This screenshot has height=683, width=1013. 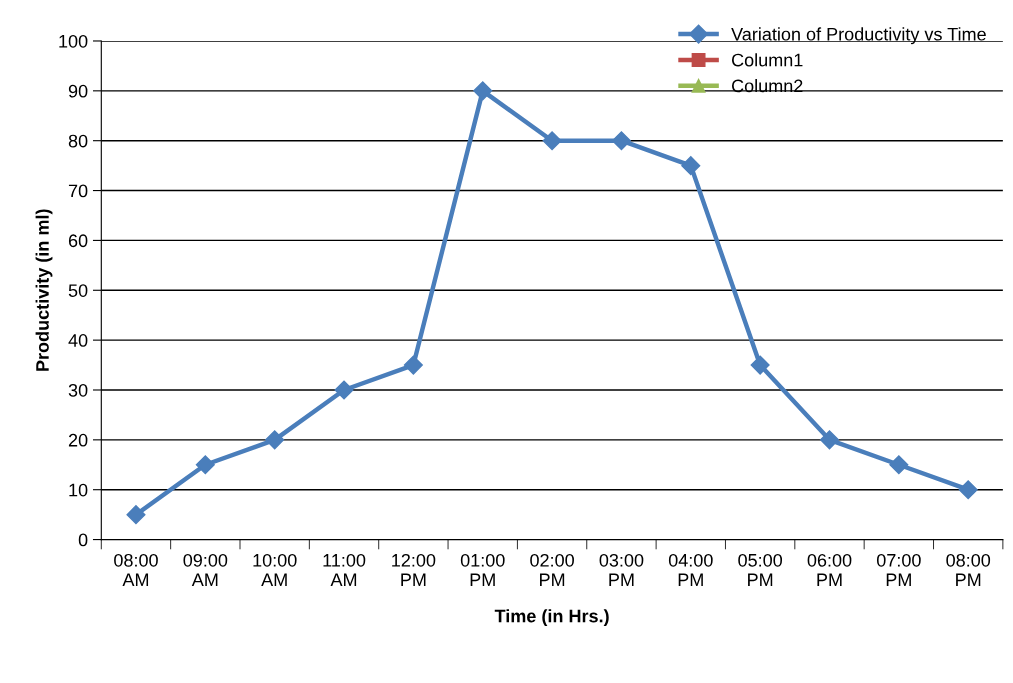 I want to click on x-tick-label: 09:00 AM, so click(x=205, y=569).